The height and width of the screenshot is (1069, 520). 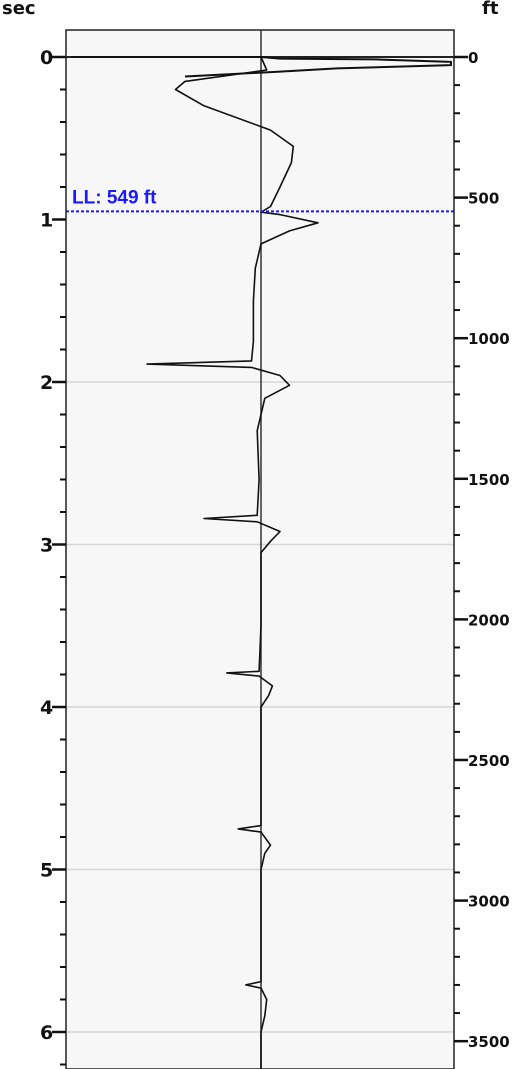 What do you see at coordinates (46, 383) in the screenshot?
I see `left-tick-label: 2` at bounding box center [46, 383].